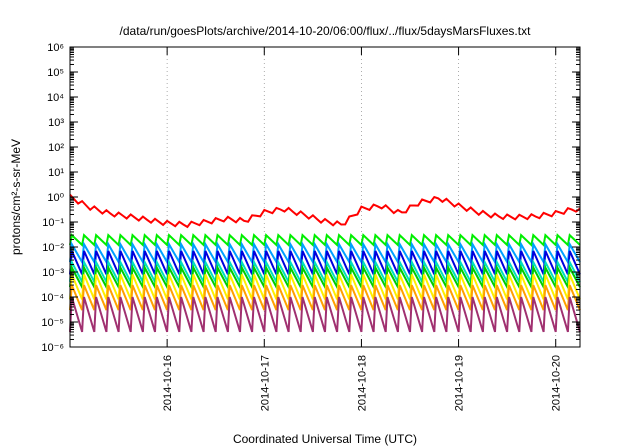  I want to click on y-tick-label: 10⁻⁶, so click(52, 348).